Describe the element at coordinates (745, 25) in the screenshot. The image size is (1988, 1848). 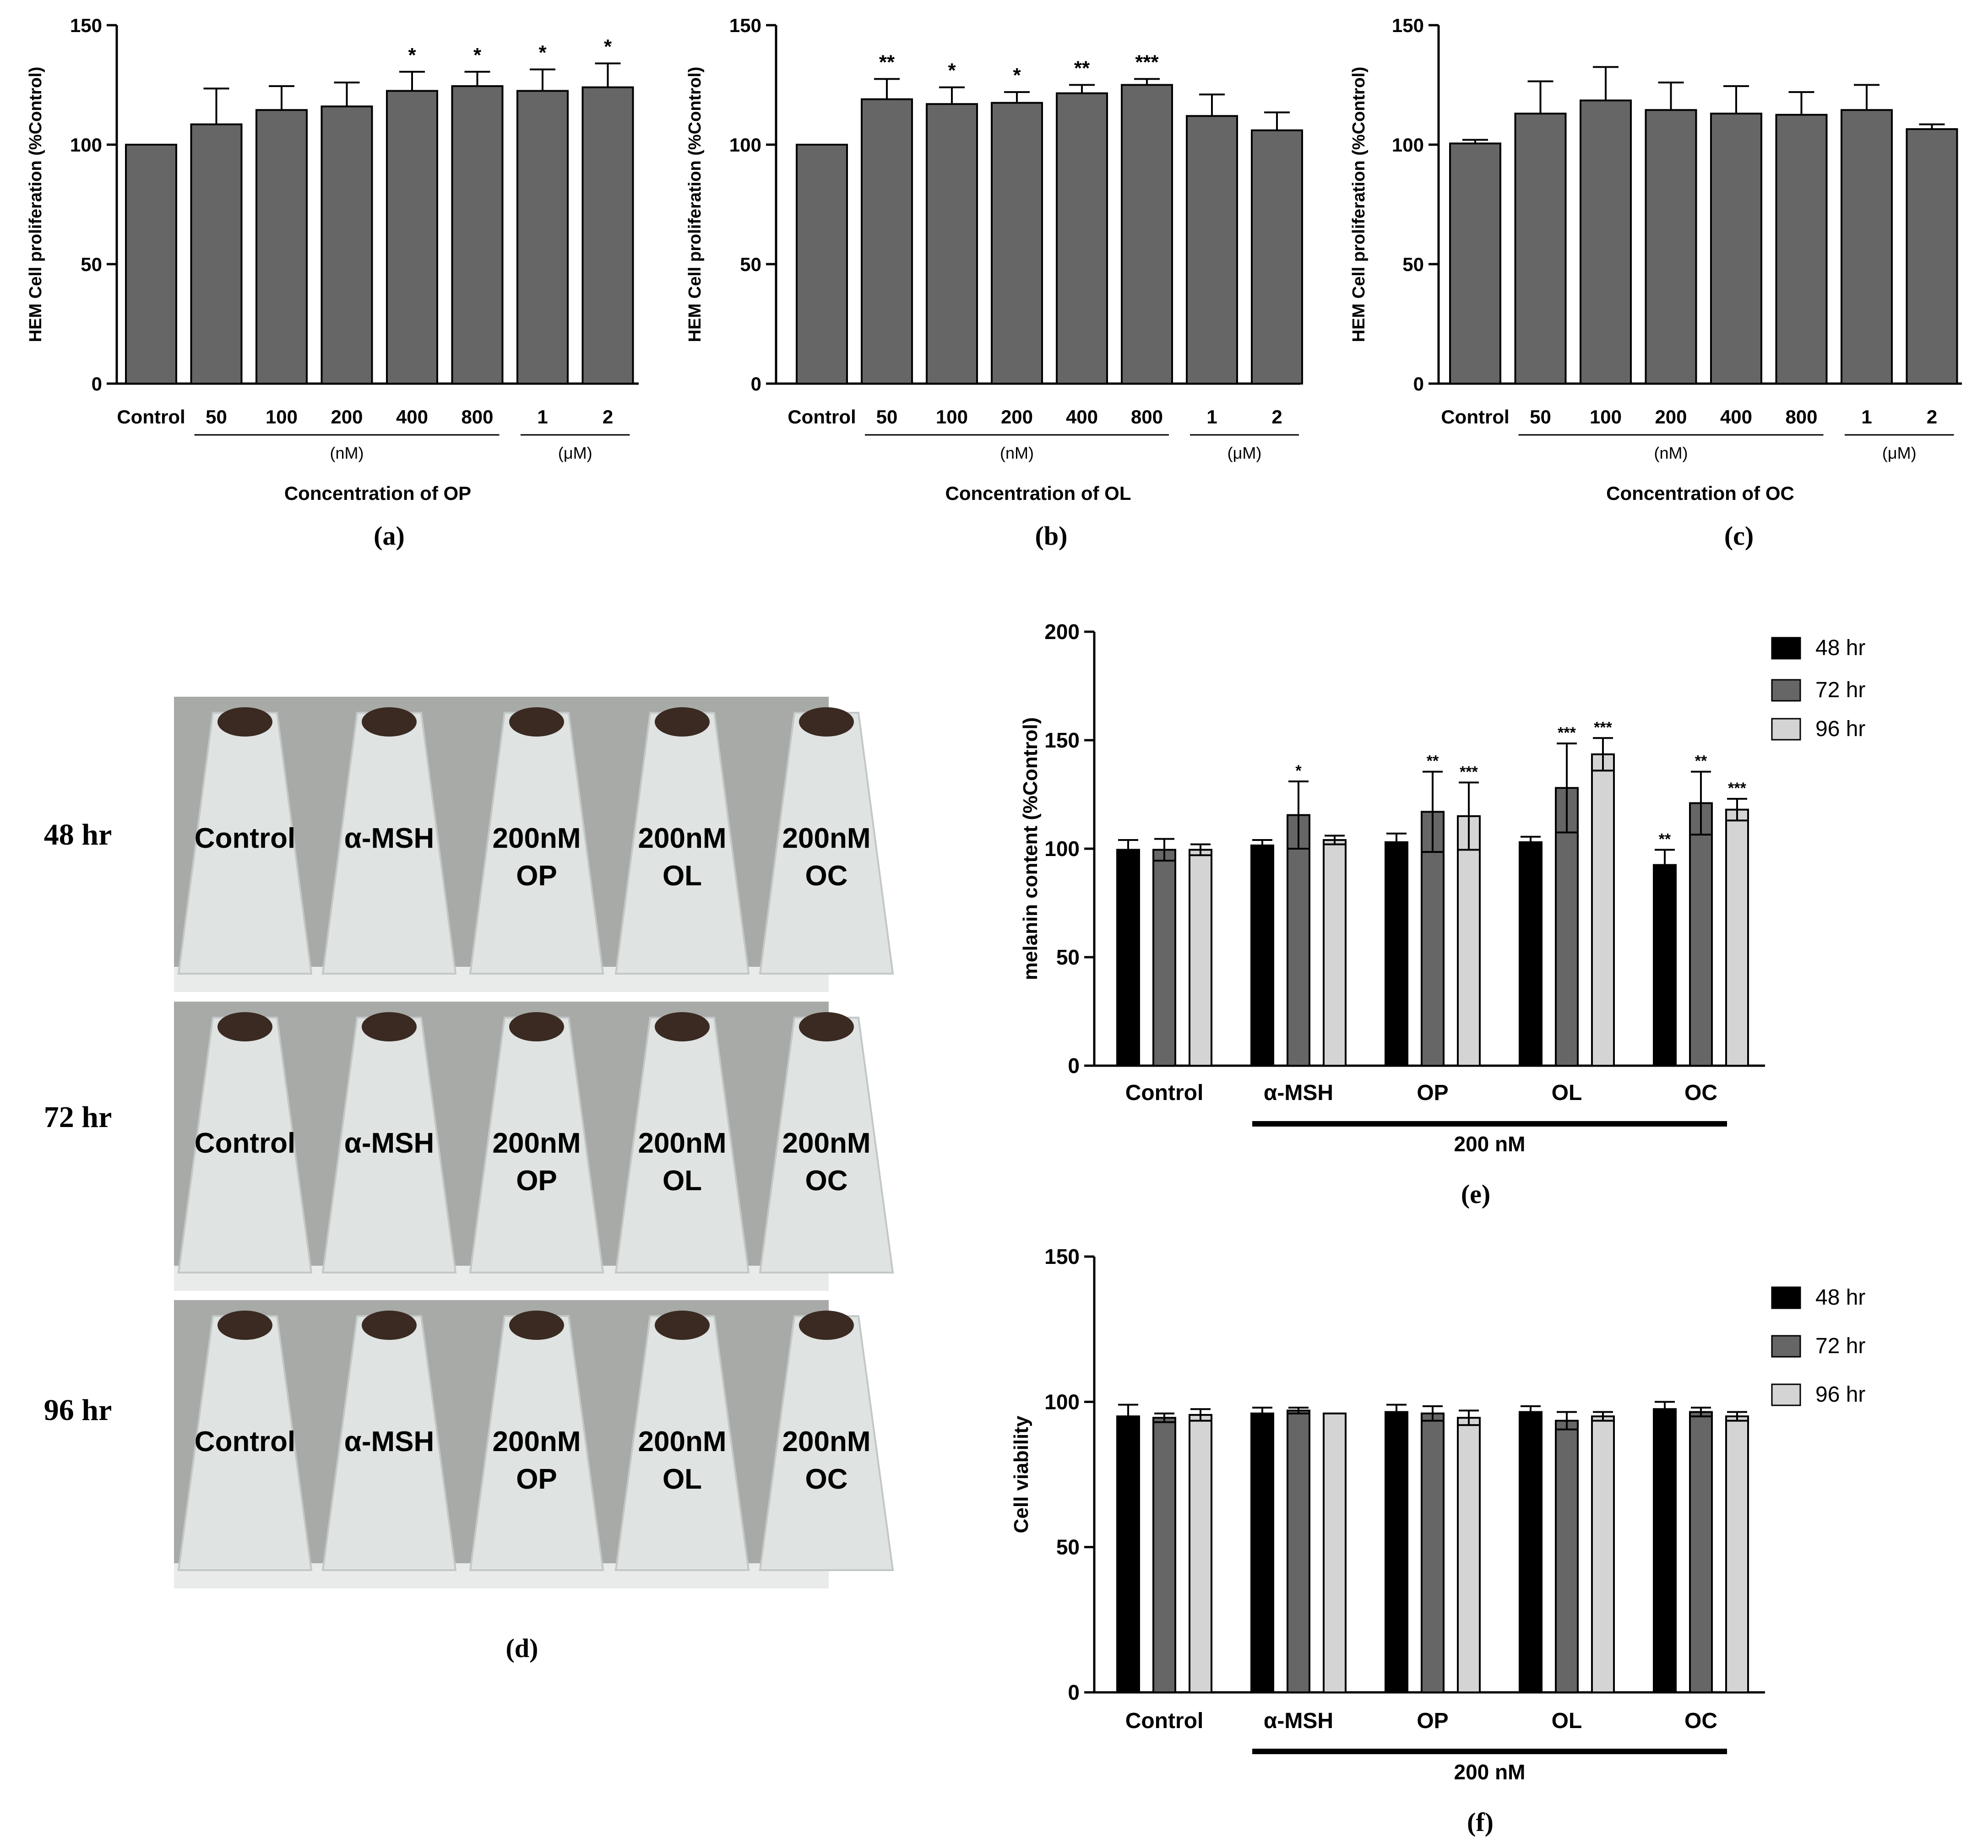
I see `y-tick-label: 150` at that location.